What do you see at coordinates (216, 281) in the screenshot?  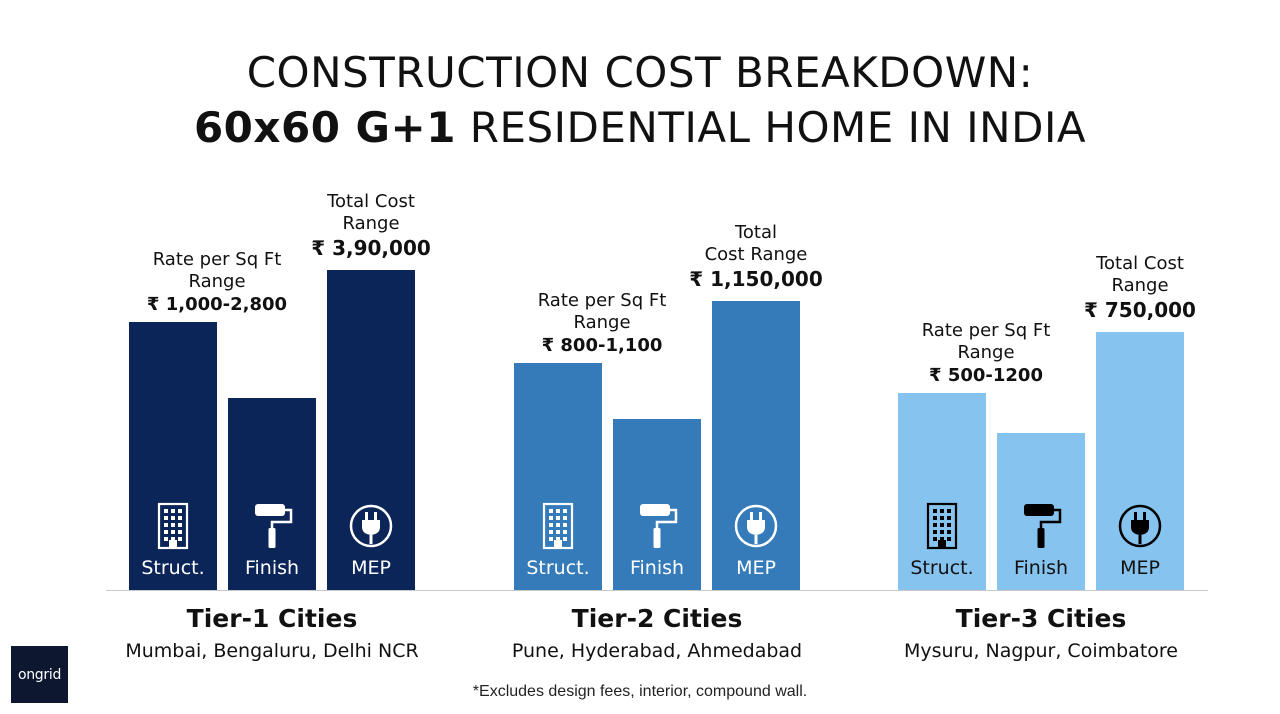 I see `tier1-rate-label-2: Range` at bounding box center [216, 281].